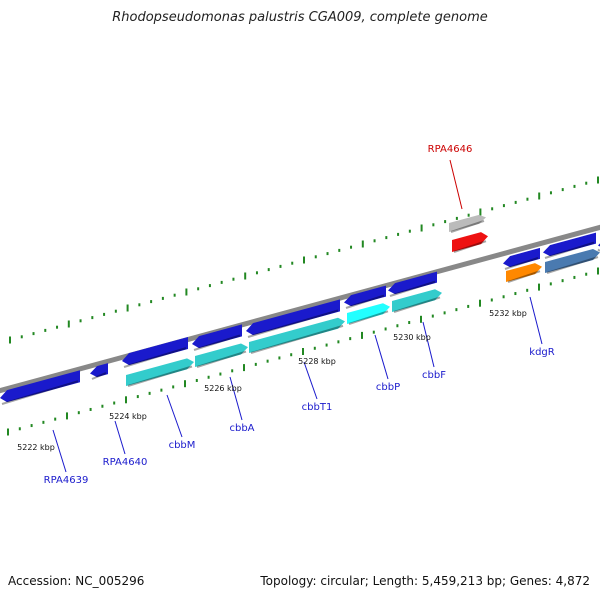  I want to click on gene-edge, so click(599, 245).